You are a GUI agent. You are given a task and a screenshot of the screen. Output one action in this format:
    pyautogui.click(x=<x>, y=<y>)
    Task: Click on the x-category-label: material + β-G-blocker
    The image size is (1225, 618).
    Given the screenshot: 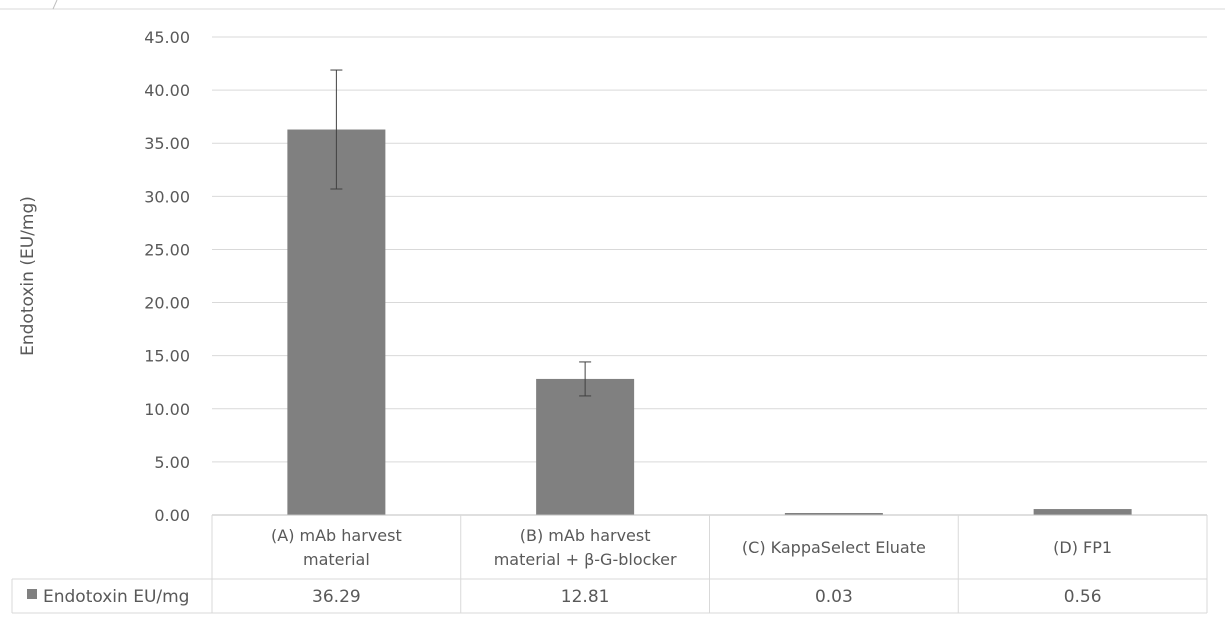 What is the action you would take?
    pyautogui.click(x=585, y=559)
    